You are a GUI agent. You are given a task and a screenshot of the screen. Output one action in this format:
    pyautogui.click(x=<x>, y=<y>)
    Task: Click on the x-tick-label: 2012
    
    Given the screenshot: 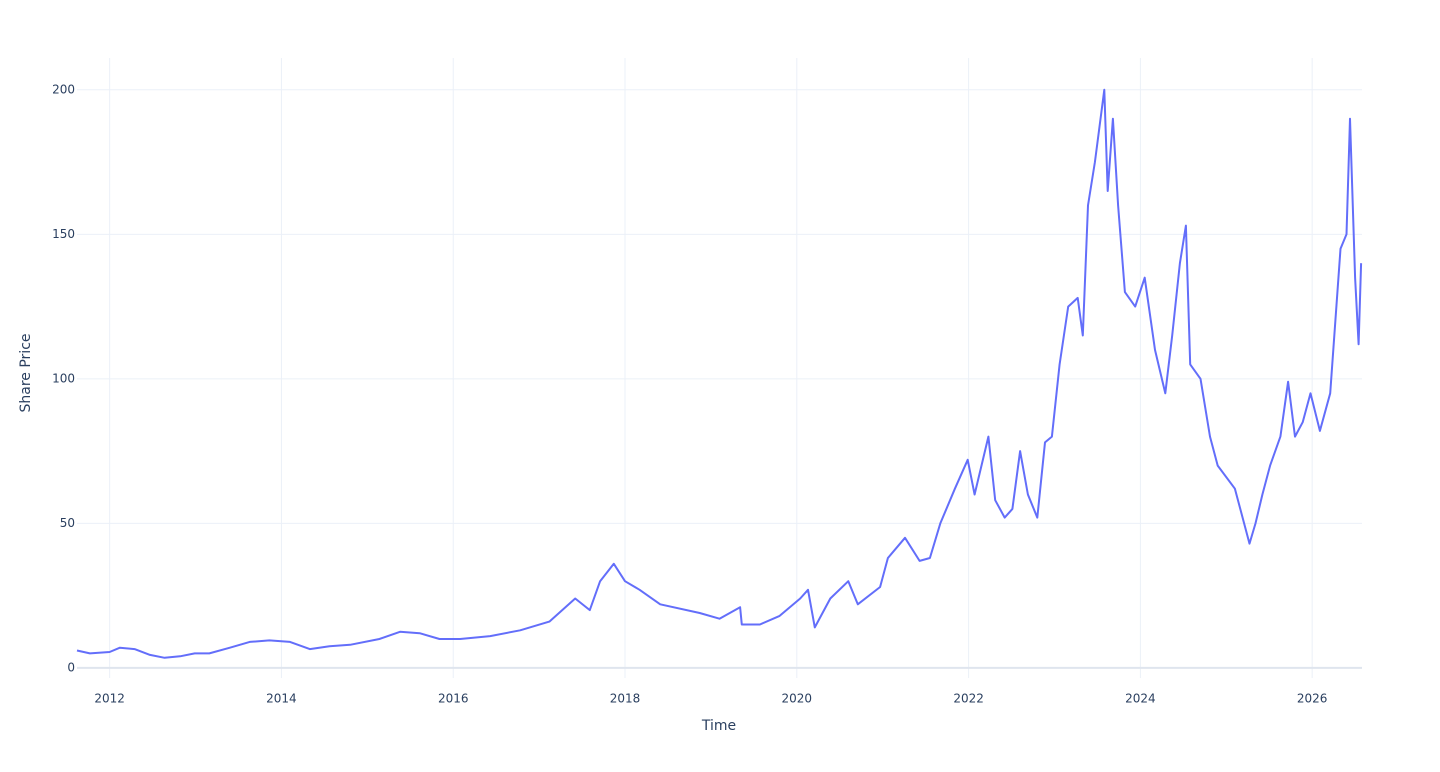 What is the action you would take?
    pyautogui.click(x=109, y=699)
    